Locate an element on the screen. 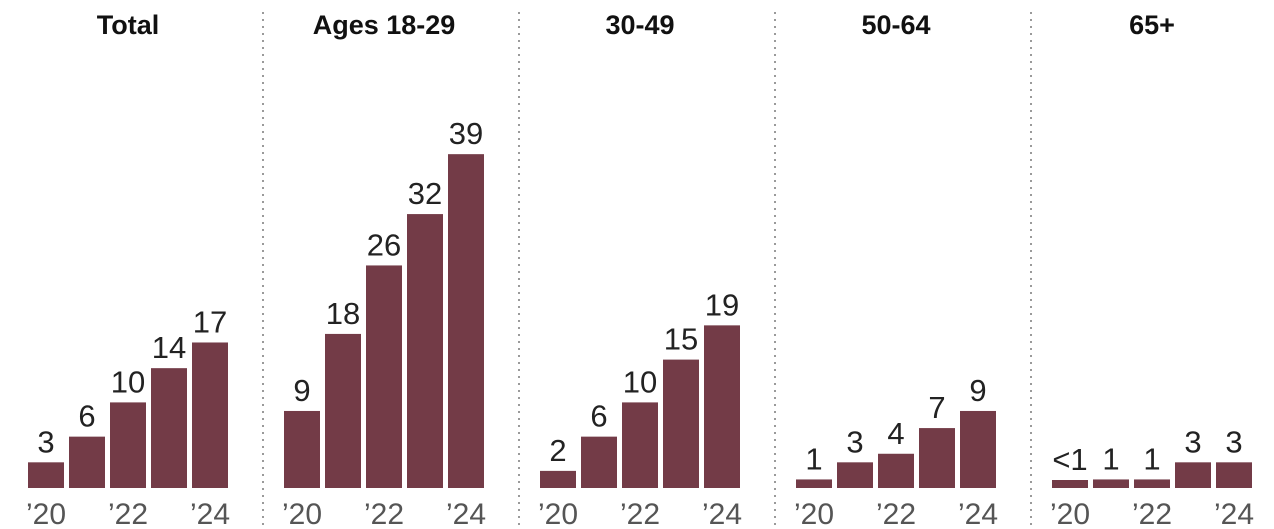 The image size is (1274, 529). panel-title: 65+ is located at coordinates (1152, 25).